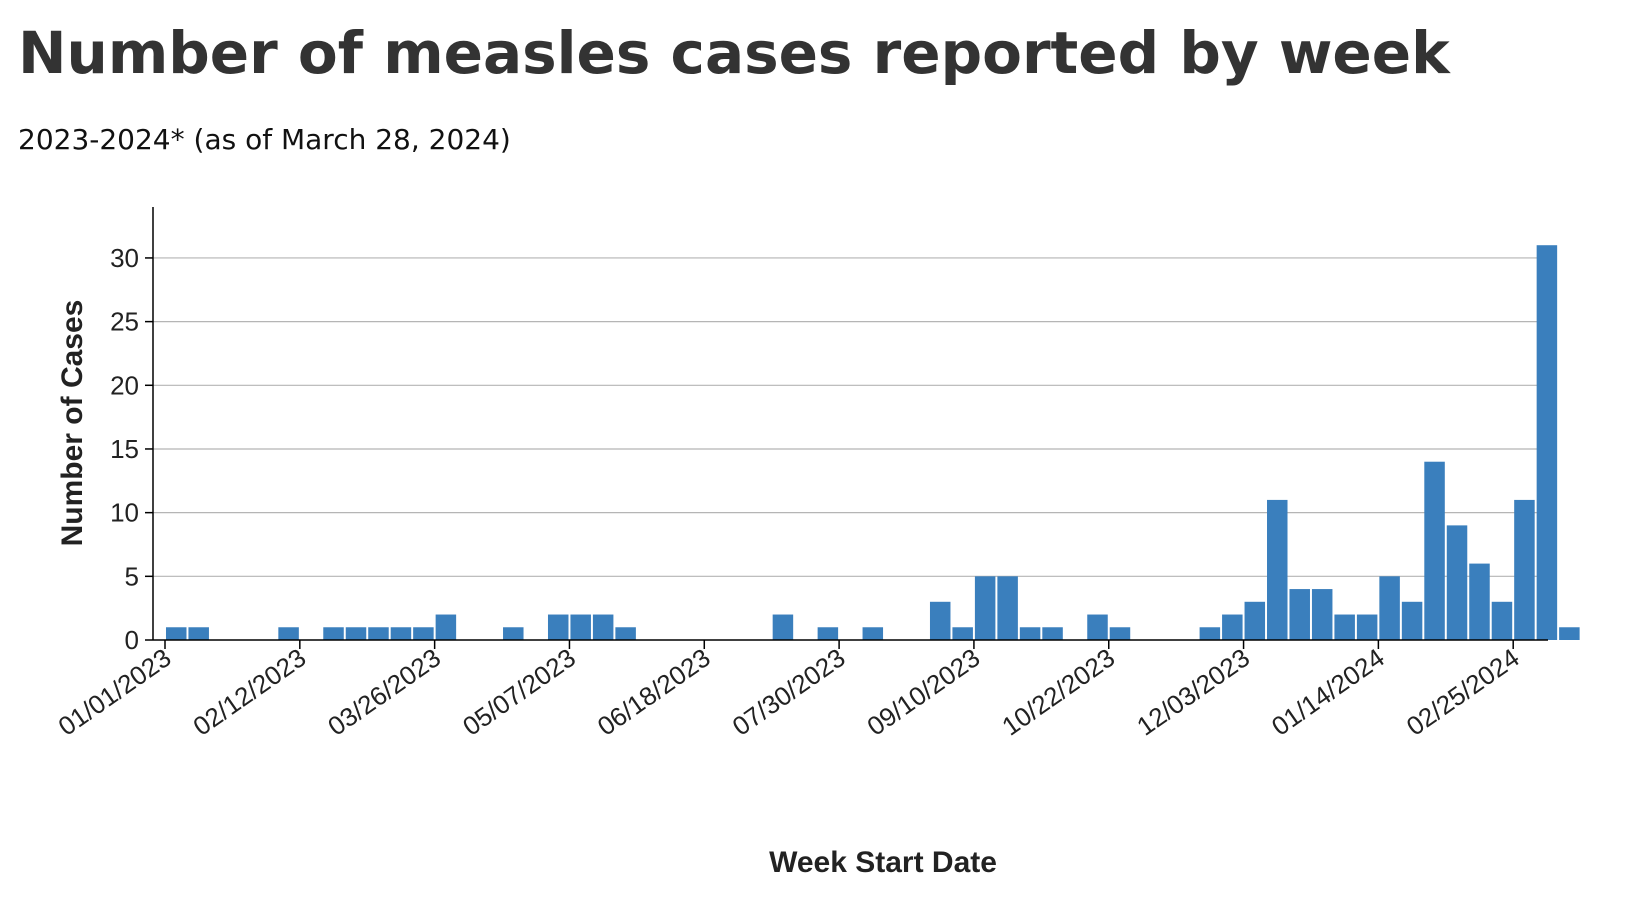 The height and width of the screenshot is (898, 1626). Describe the element at coordinates (985, 608) in the screenshot. I see `bar-09/10/2023` at that location.